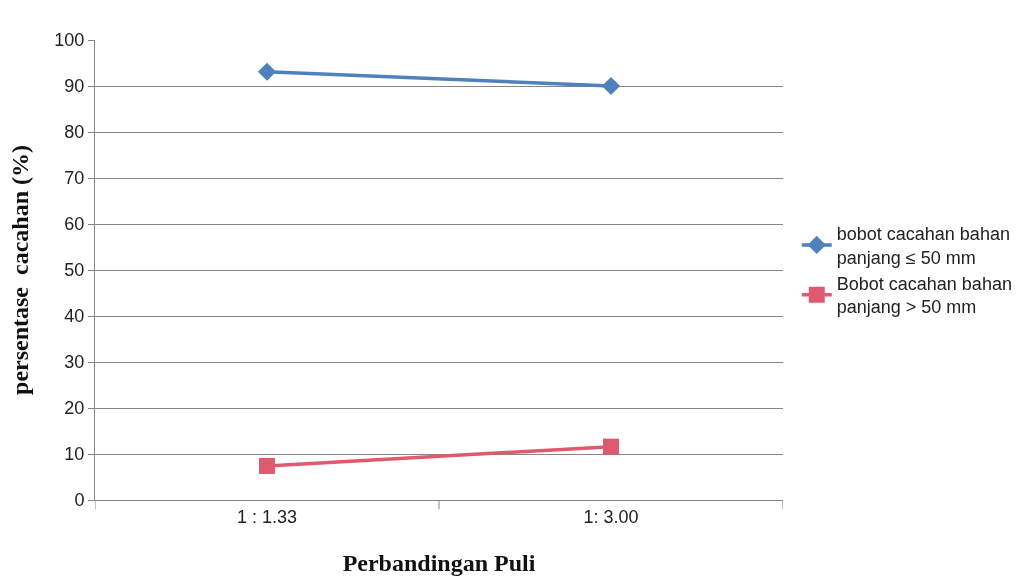 Image resolution: width=1030 pixels, height=583 pixels. Describe the element at coordinates (74, 316) in the screenshot. I see `y-tick-label: 40` at that location.